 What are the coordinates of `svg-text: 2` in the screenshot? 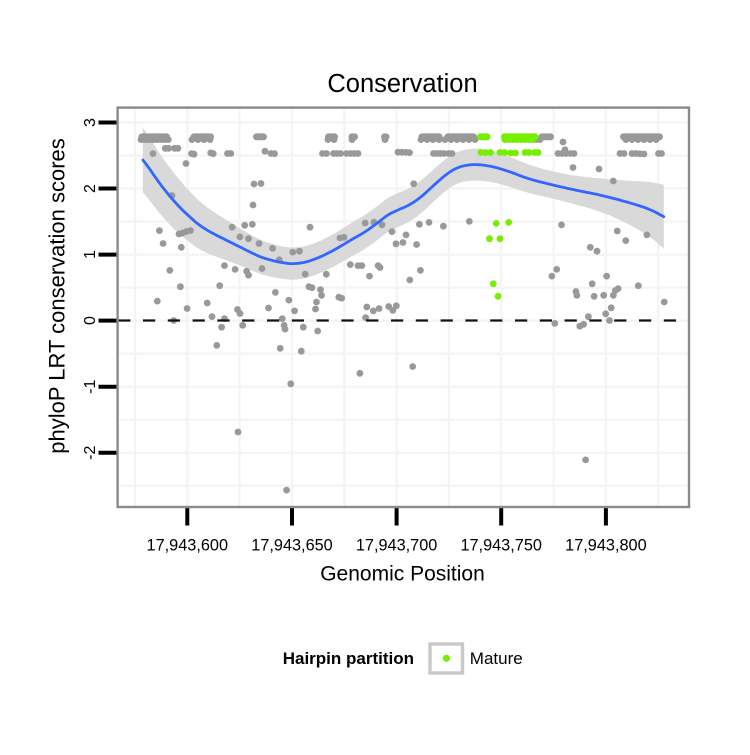 It's located at (90, 188).